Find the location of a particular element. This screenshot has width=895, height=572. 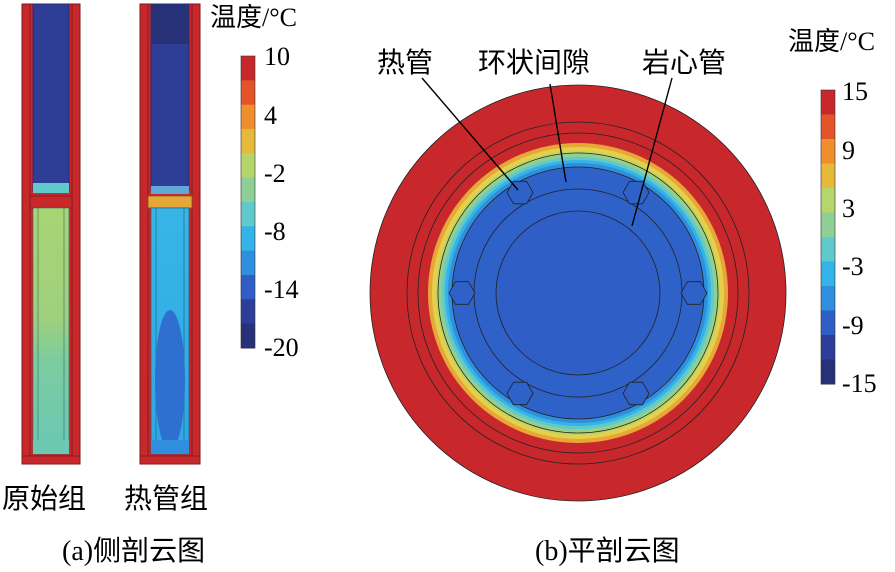

left-legend-tick: -14 is located at coordinates (281, 289).